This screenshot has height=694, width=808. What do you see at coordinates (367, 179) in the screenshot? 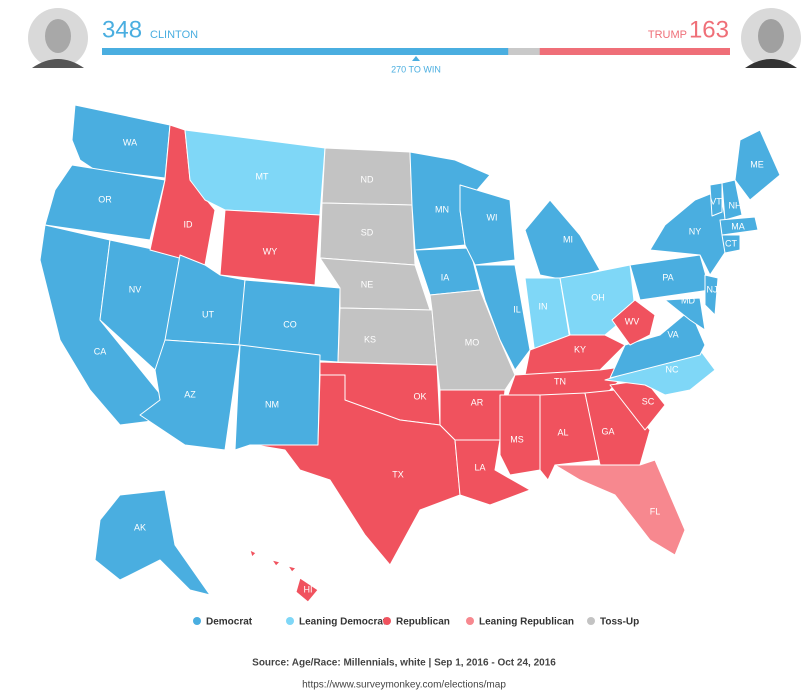
I see `state-label: ND` at bounding box center [367, 179].